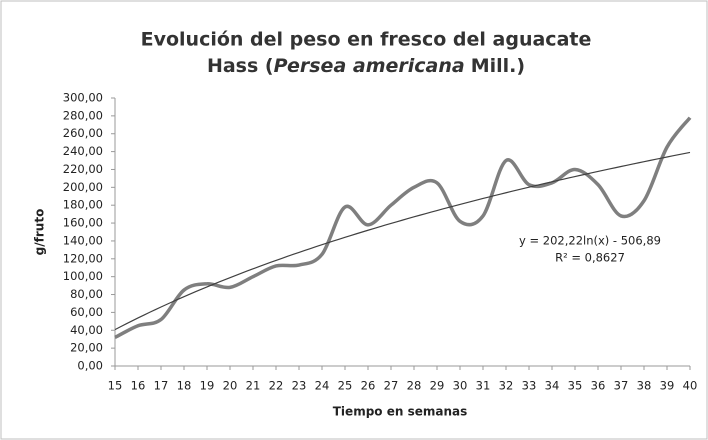 The width and height of the screenshot is (708, 440). What do you see at coordinates (40, 232) in the screenshot?
I see `y-axis-title: g/fruto` at bounding box center [40, 232].